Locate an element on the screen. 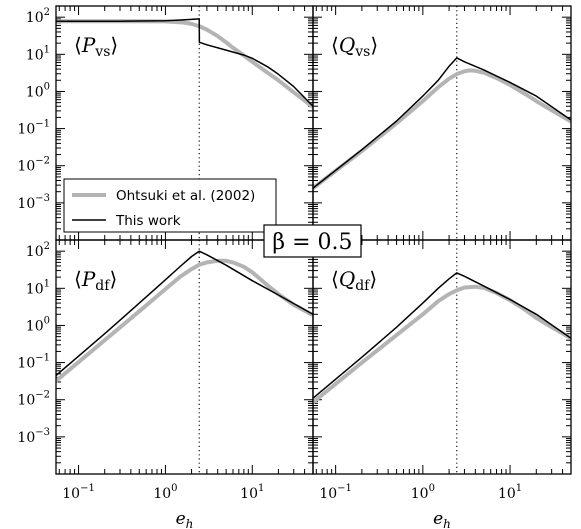  beta-box is located at coordinates (312, 241).